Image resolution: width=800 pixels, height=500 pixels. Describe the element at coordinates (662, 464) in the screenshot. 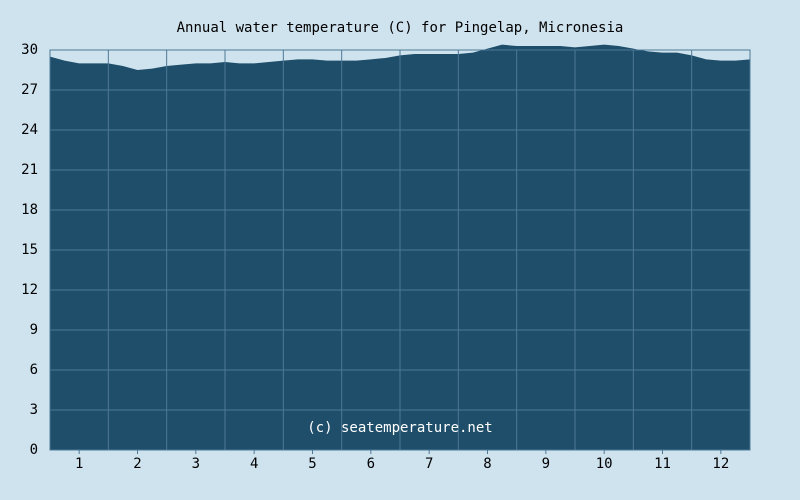

I see `x-tick-label: 11` at that location.